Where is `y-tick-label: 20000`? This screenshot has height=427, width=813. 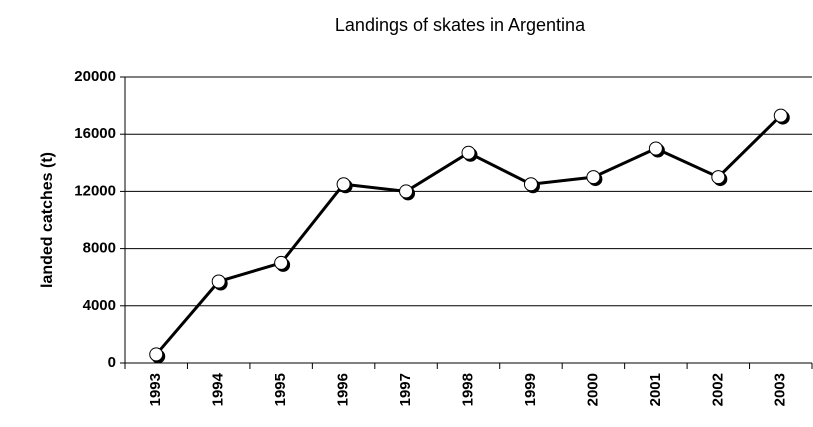 y-tick-label: 20000 is located at coordinates (95, 76).